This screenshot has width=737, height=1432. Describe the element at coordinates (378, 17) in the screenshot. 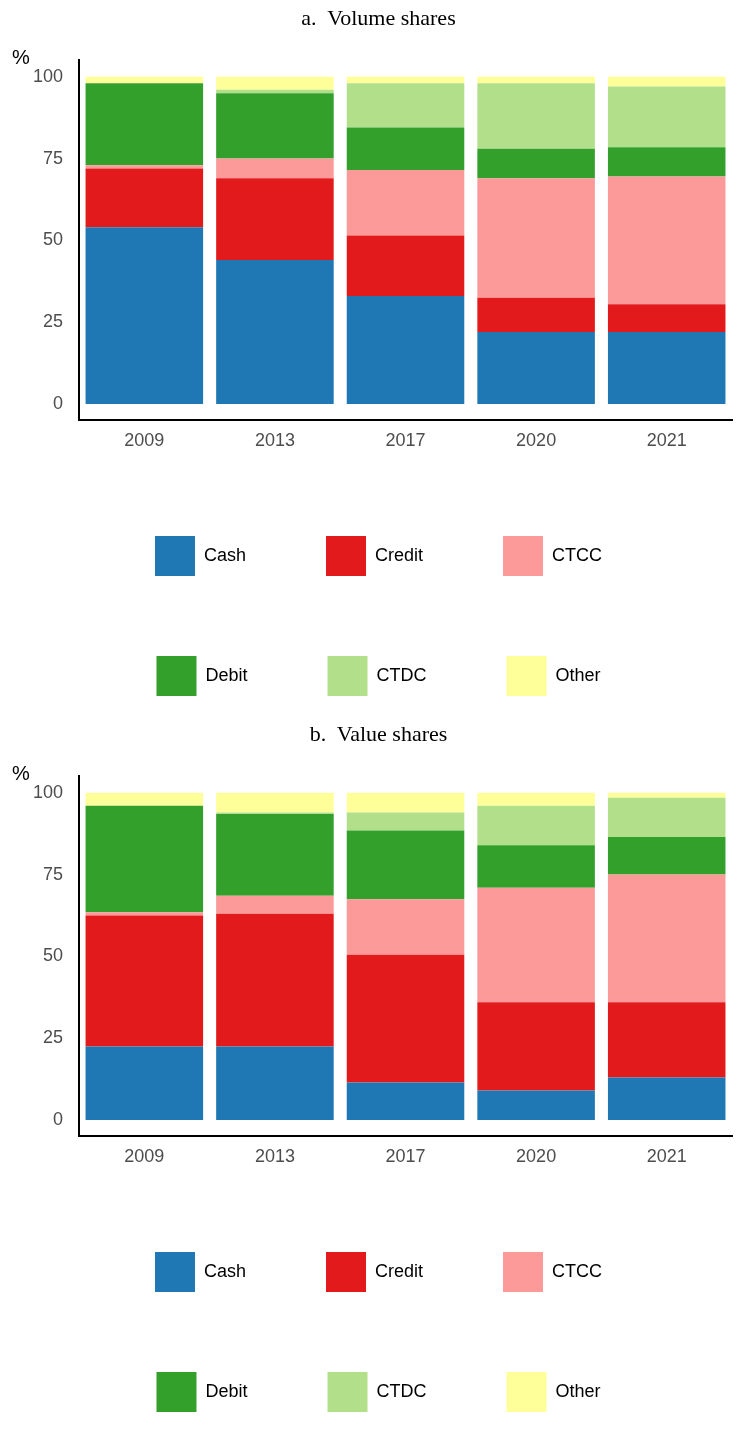

I see `chart-title: a. Volume shares` at that location.